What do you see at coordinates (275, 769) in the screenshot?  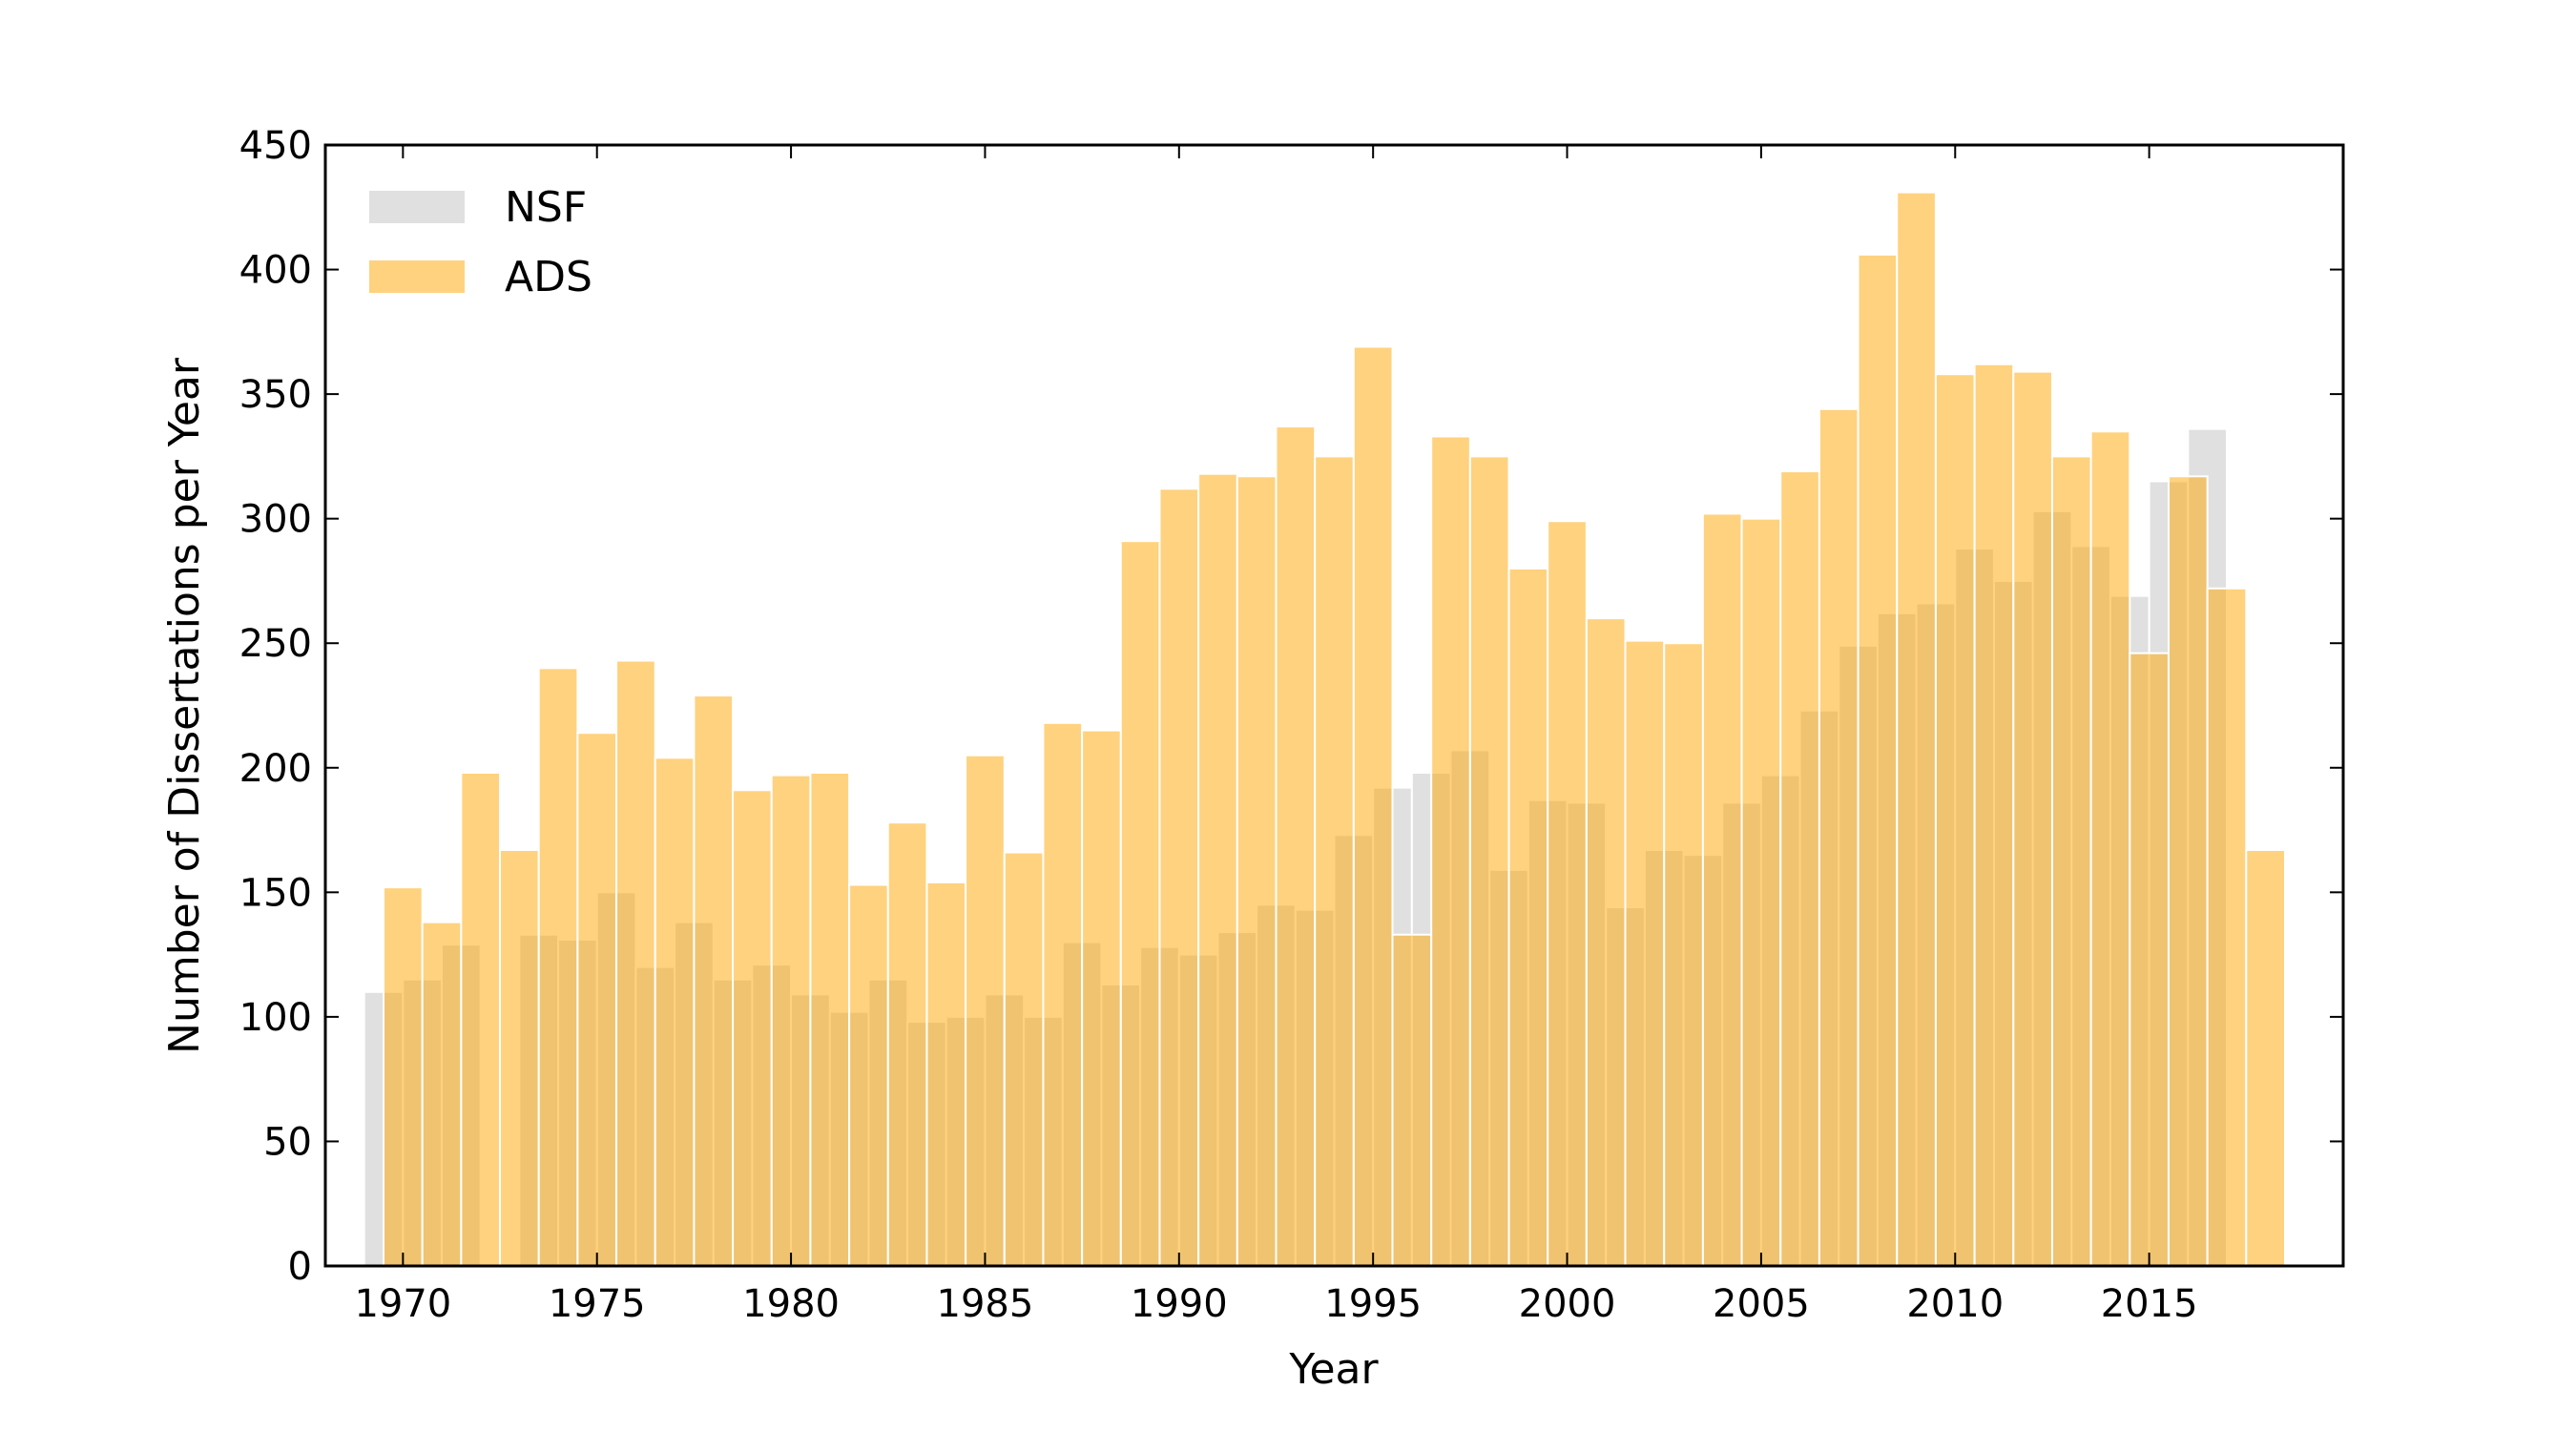 I see `y-tick-label: 200` at bounding box center [275, 769].